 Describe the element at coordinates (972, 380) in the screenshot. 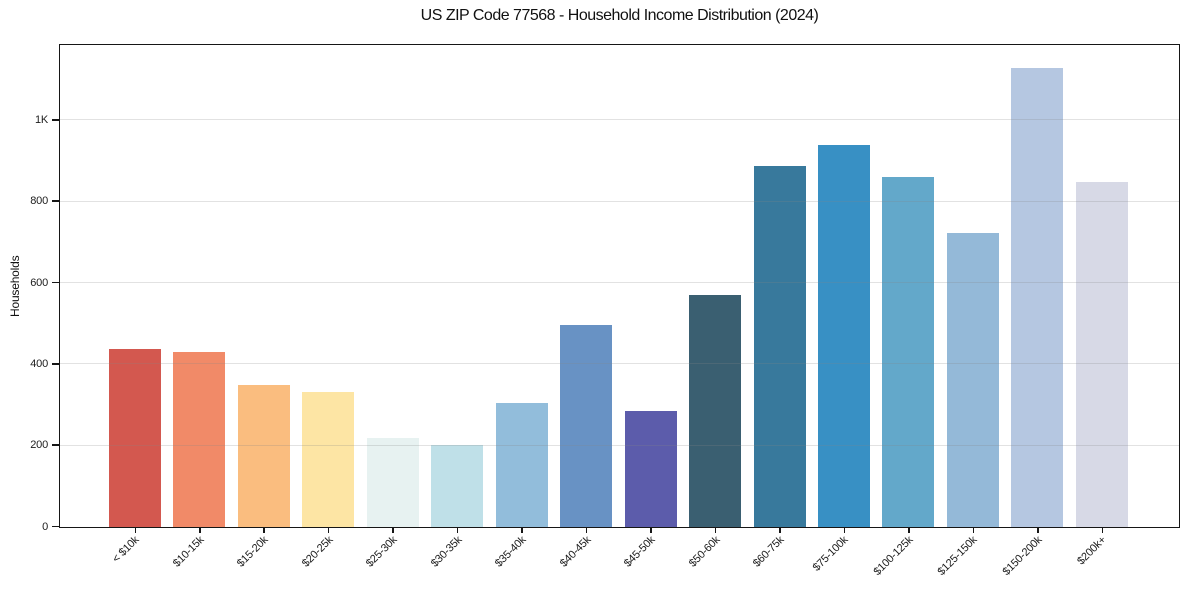

I see `bar-$125-150k` at that location.